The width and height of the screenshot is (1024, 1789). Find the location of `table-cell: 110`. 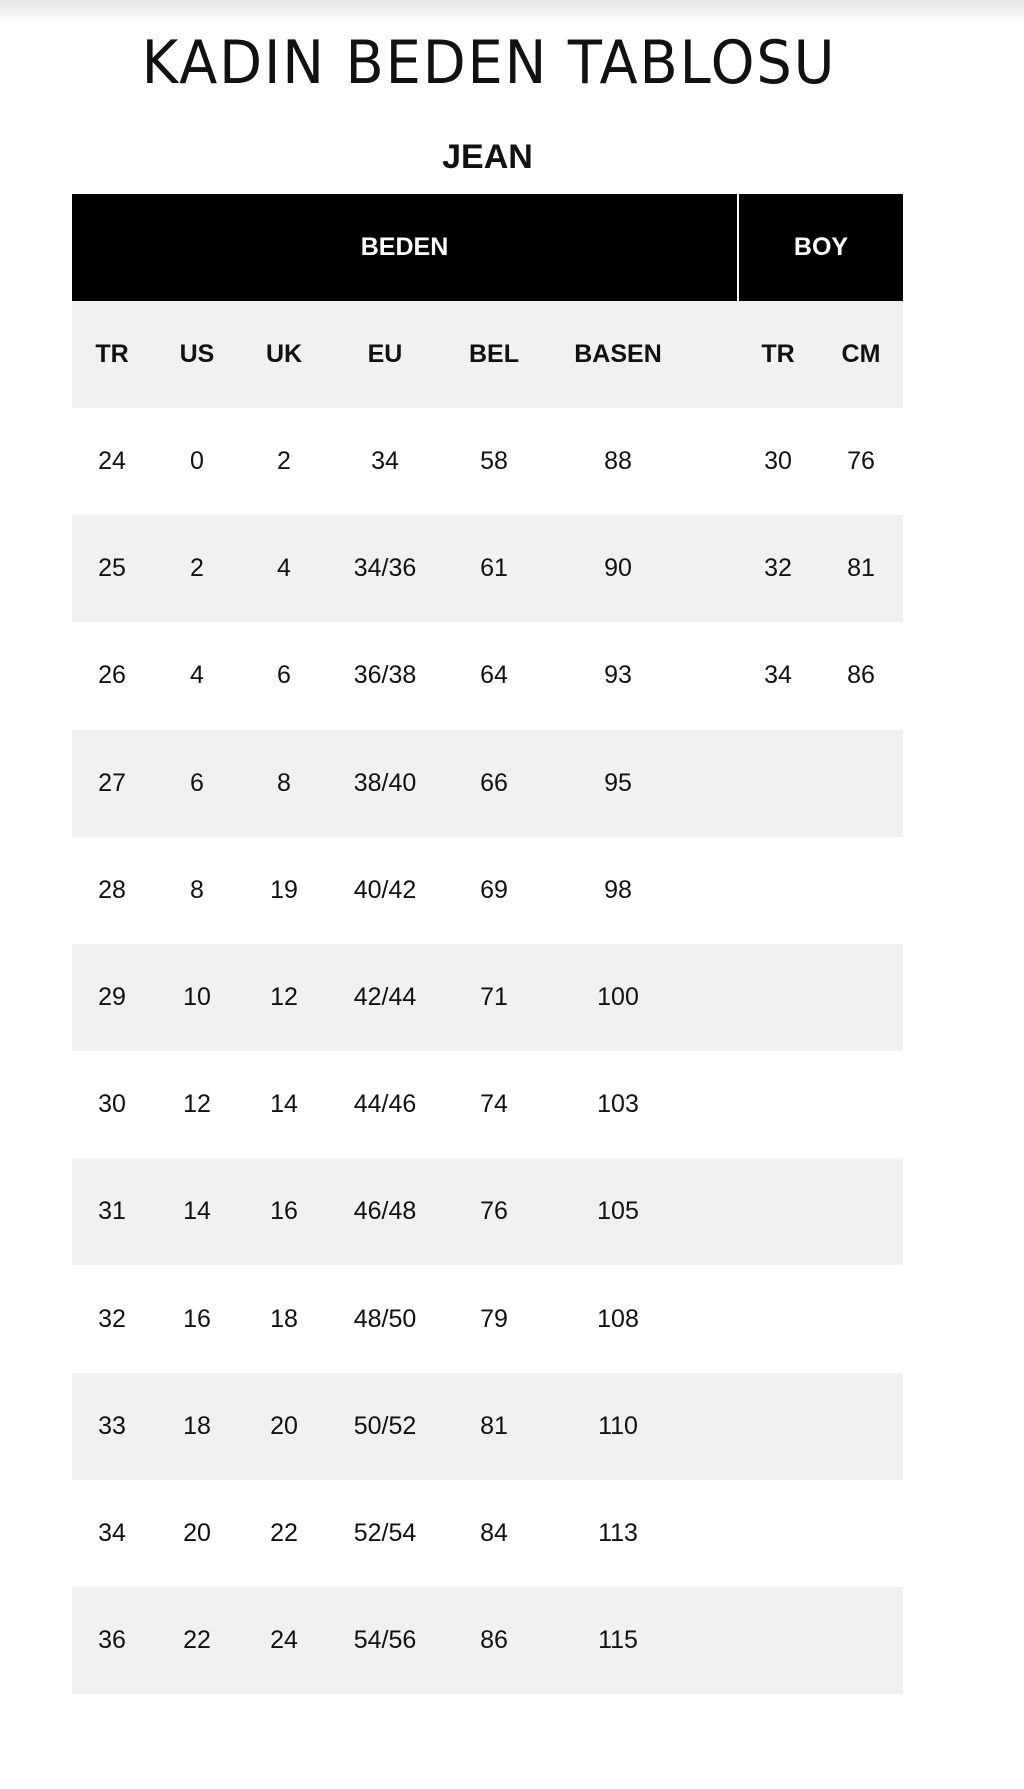

table-cell: 110 is located at coordinates (618, 1425).